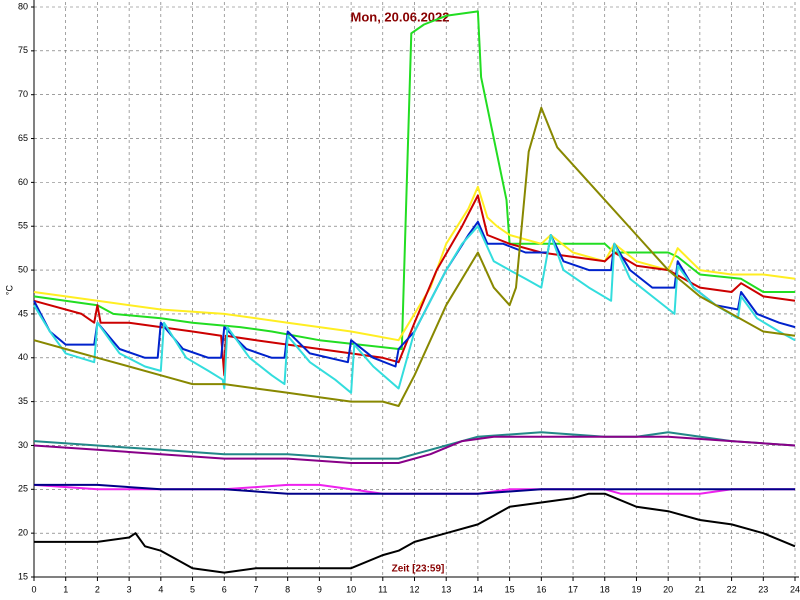 Image resolution: width=800 pixels, height=600 pixels. What do you see at coordinates (23, 401) in the screenshot?
I see `y-tick-label: 35` at bounding box center [23, 401].